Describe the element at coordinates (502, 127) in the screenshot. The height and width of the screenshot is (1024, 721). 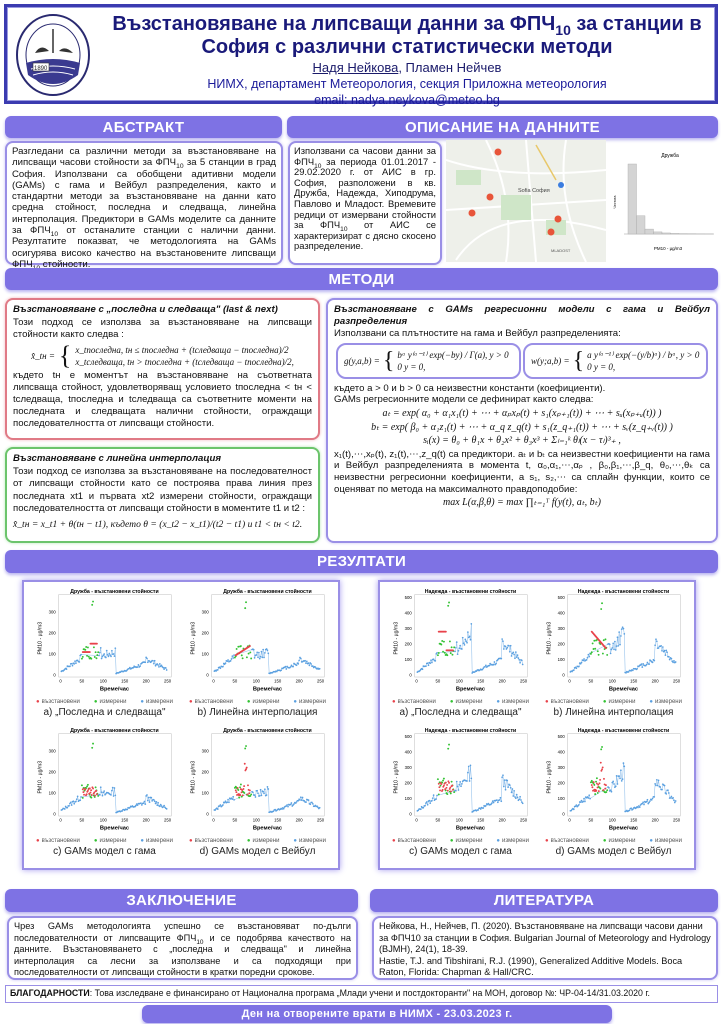
I see `section-data: ОПИСАНИЕ НА ДАННИТЕ` at that location.